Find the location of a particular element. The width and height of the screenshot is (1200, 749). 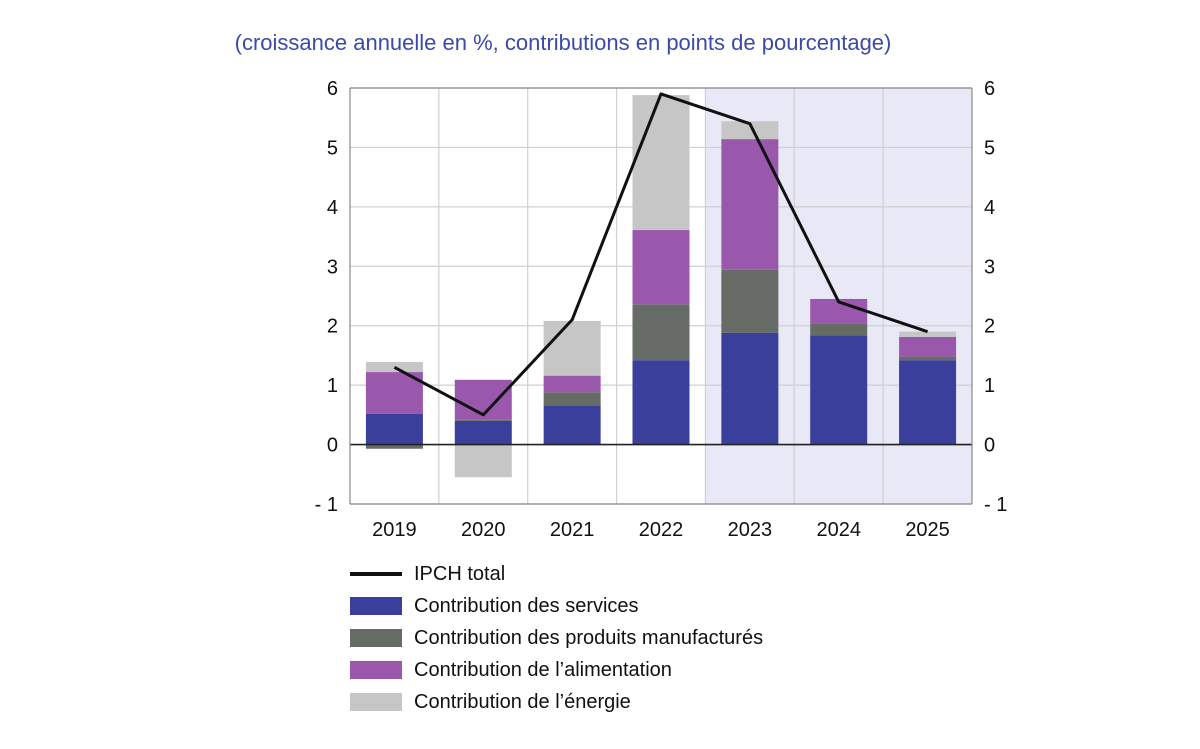

legend-label-manufactured: Contribution des produits manufacturés is located at coordinates (589, 637).